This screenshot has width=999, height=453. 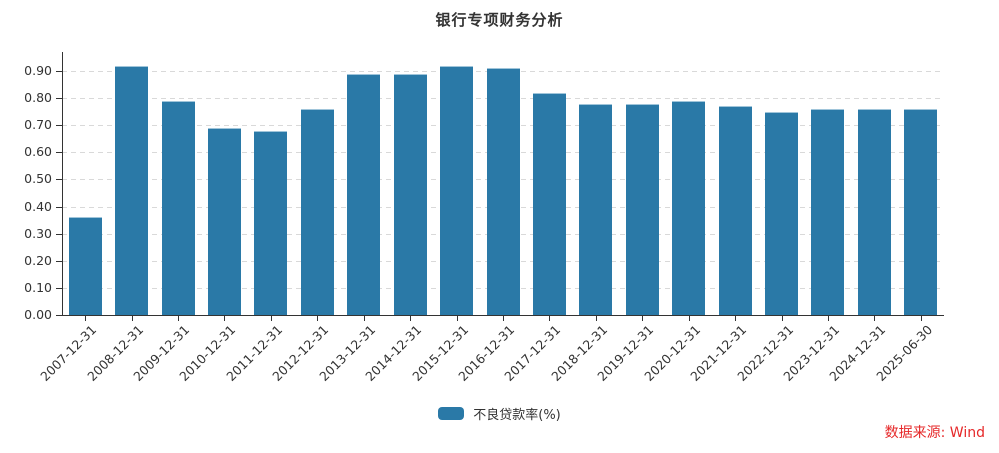 What do you see at coordinates (38, 178) in the screenshot?
I see `y-axis-label-0.50: 0.50` at bounding box center [38, 178].